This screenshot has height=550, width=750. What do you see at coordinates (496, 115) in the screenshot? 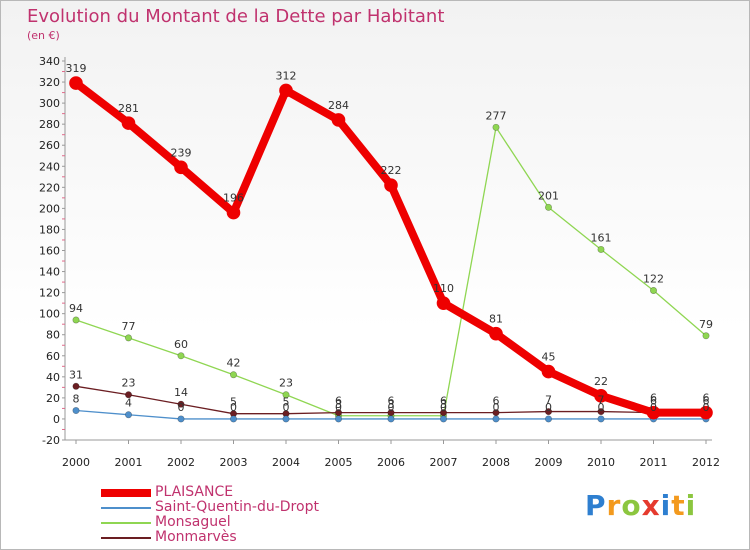
I see `data-label-monsaguel: 277` at bounding box center [496, 115].